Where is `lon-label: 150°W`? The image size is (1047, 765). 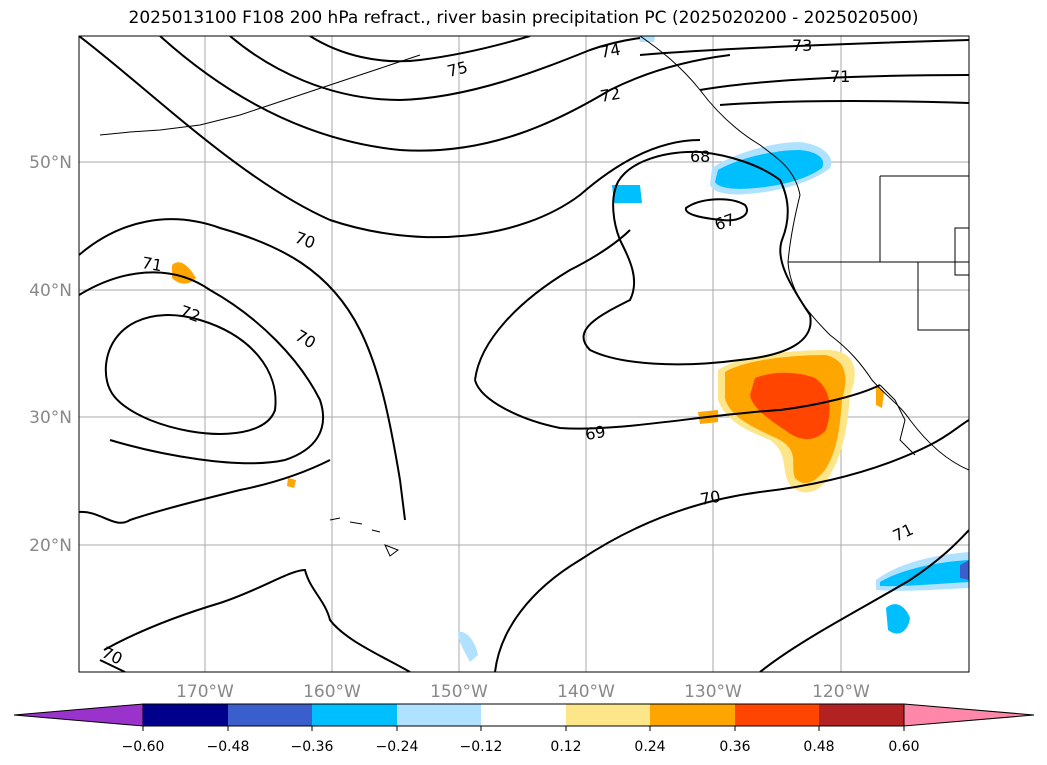 lon-label: 150°W is located at coordinates (459, 692).